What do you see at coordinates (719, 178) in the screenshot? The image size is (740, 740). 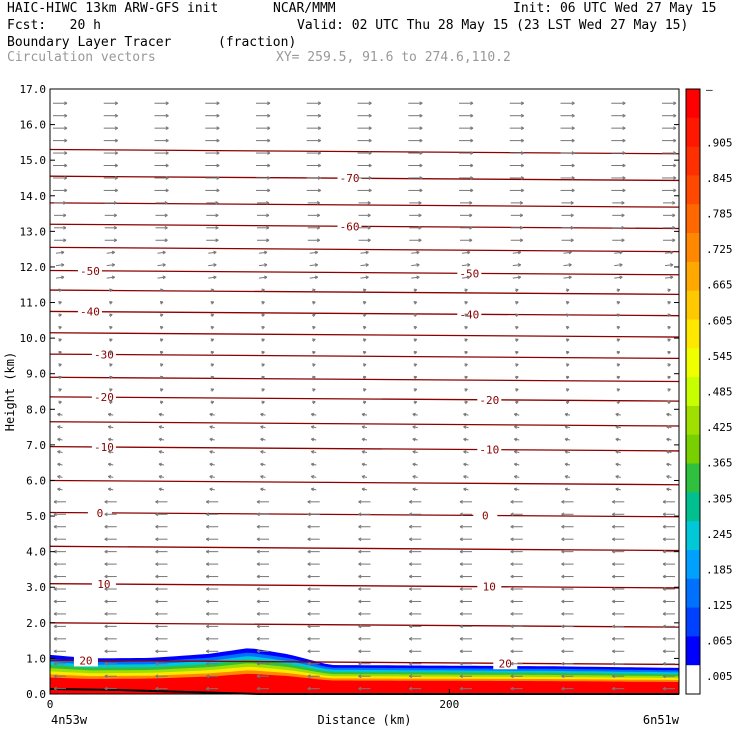 I see `colorbar-label: .845` at bounding box center [719, 178].